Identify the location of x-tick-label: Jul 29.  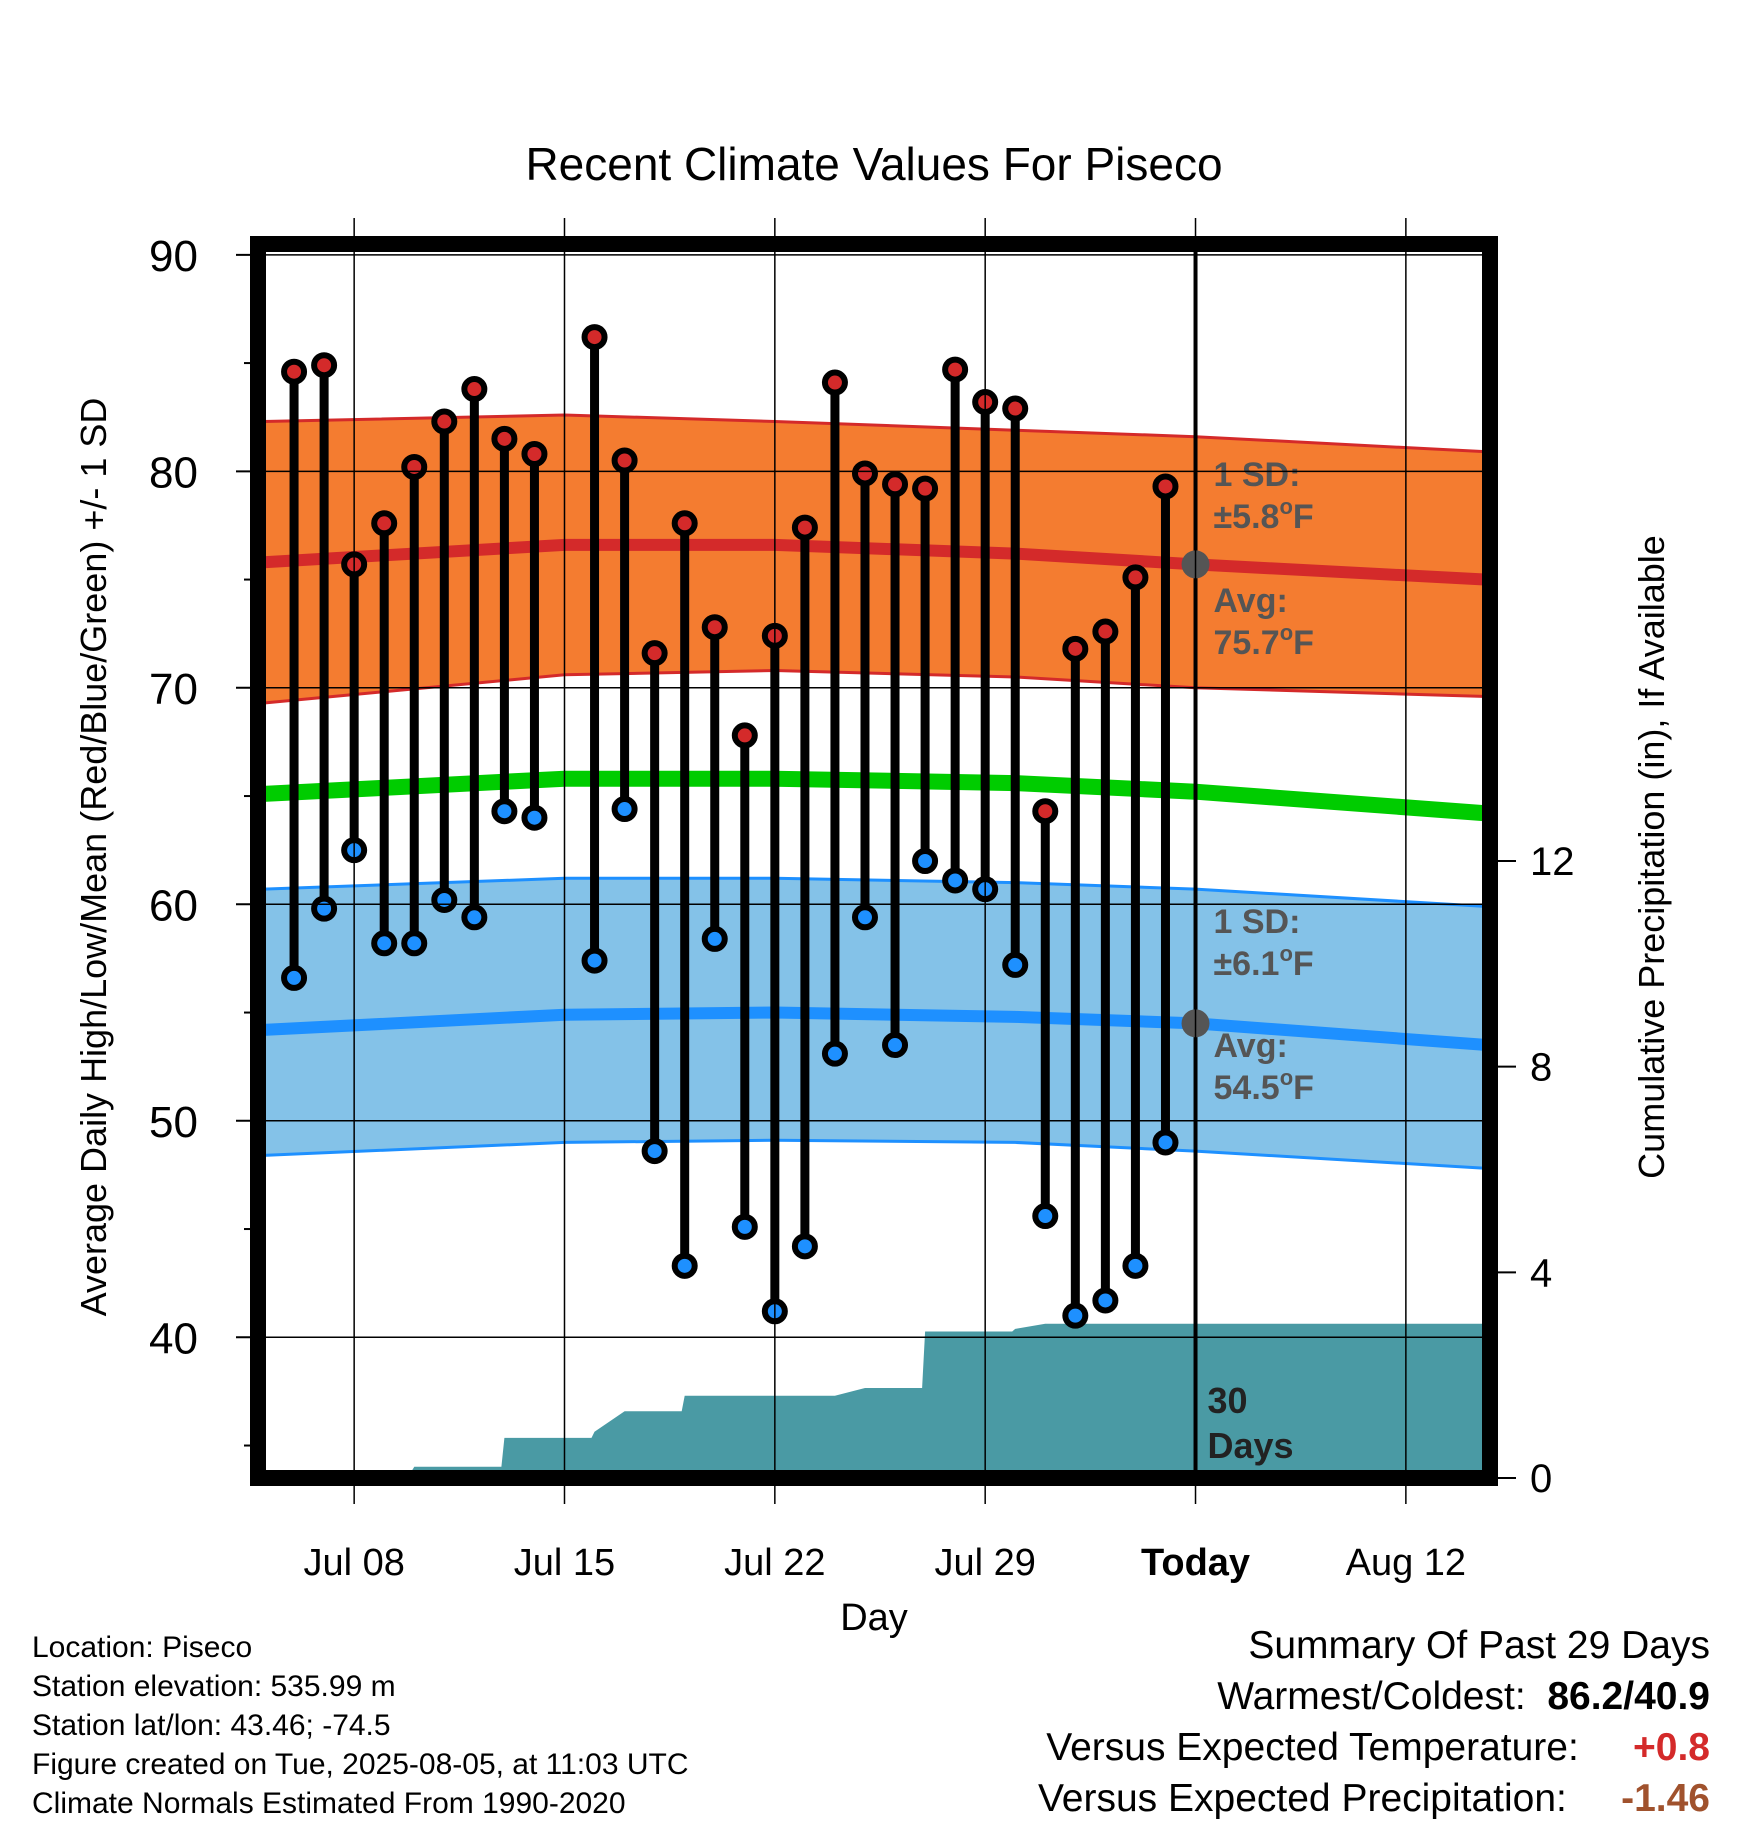
(984, 1563).